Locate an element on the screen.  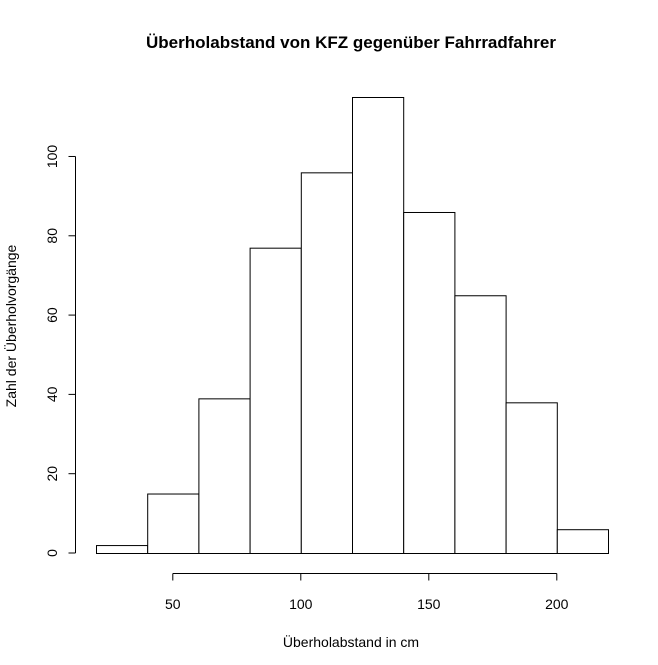
y-tick-label-5: 100 is located at coordinates (52, 157).